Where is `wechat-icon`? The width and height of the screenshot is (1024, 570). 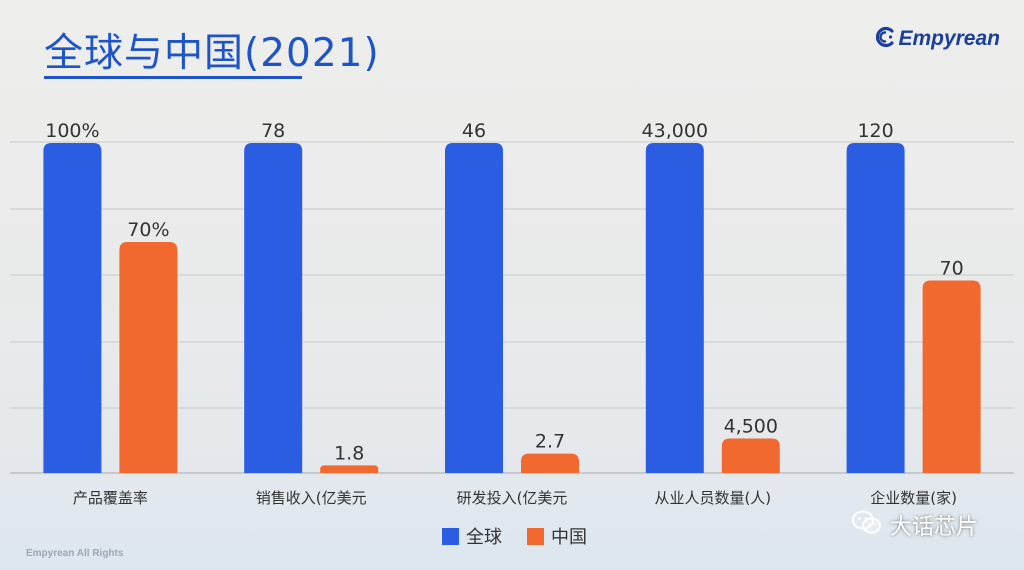
wechat-icon is located at coordinates (867, 525).